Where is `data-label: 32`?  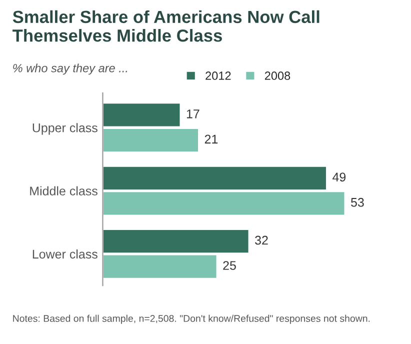 data-label: 32 is located at coordinates (261, 240).